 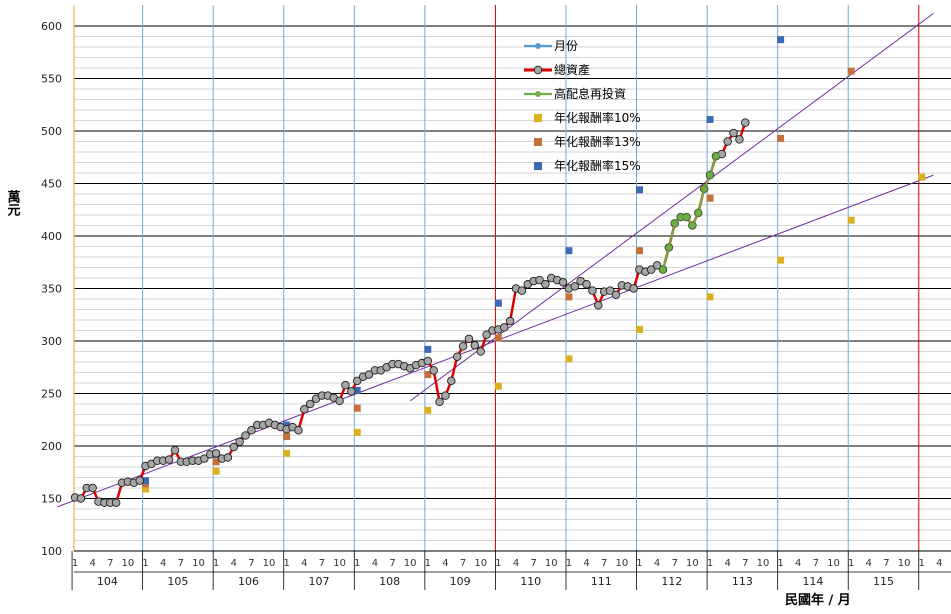 What do you see at coordinates (51, 79) in the screenshot?
I see `y-tick-label: 550` at bounding box center [51, 79].